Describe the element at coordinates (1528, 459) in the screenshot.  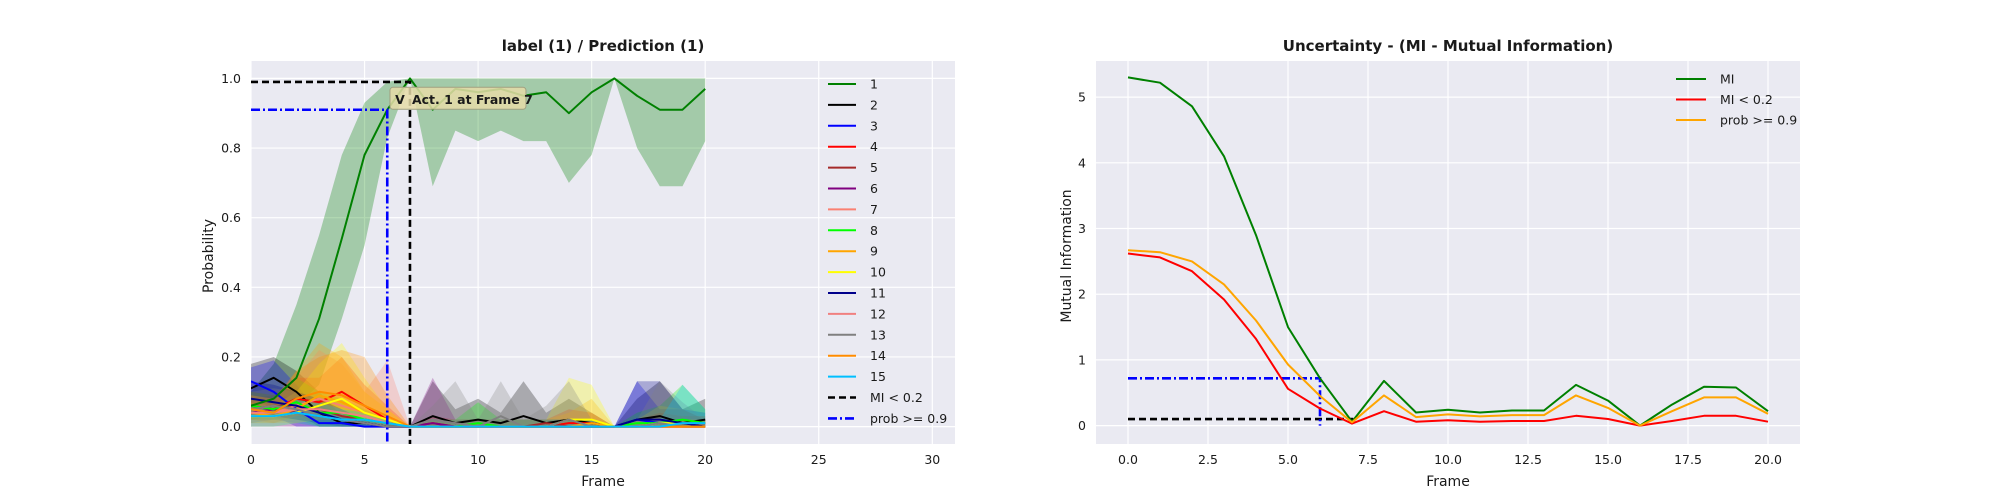
I see `x-tick-label: 12.5` at that location.